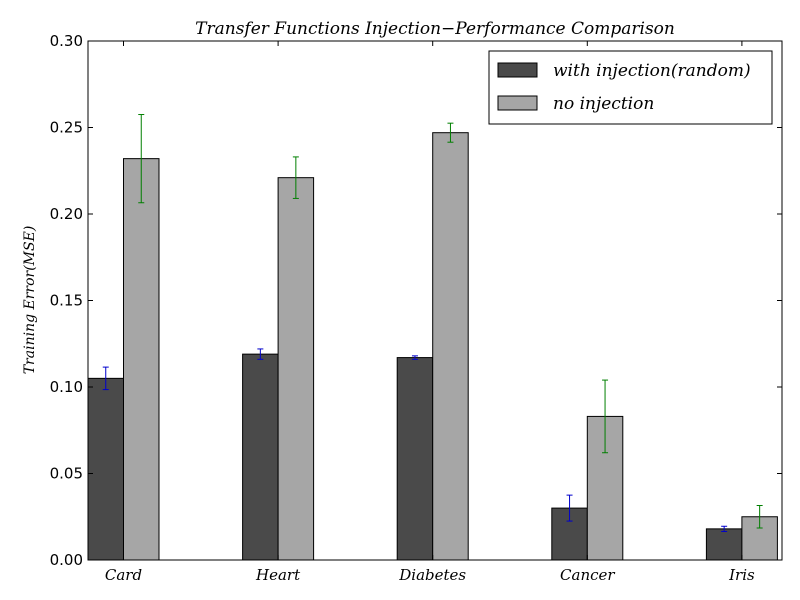 The image size is (800, 600). Describe the element at coordinates (741, 575) in the screenshot. I see `x-tick-label: Iris` at that location.